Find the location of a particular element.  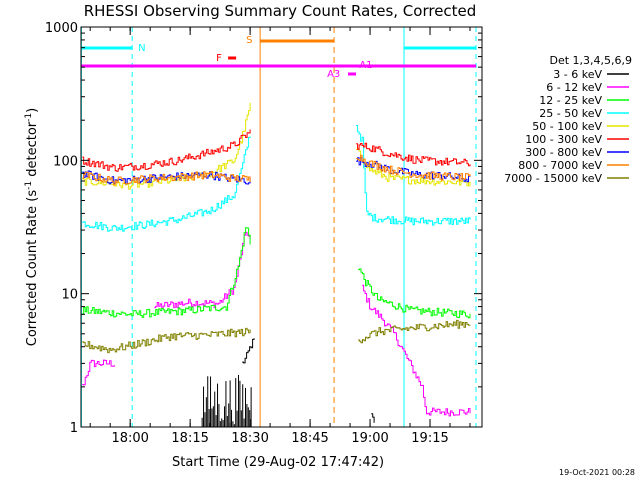

y-tick-label-3: 1000 is located at coordinates (61, 28).